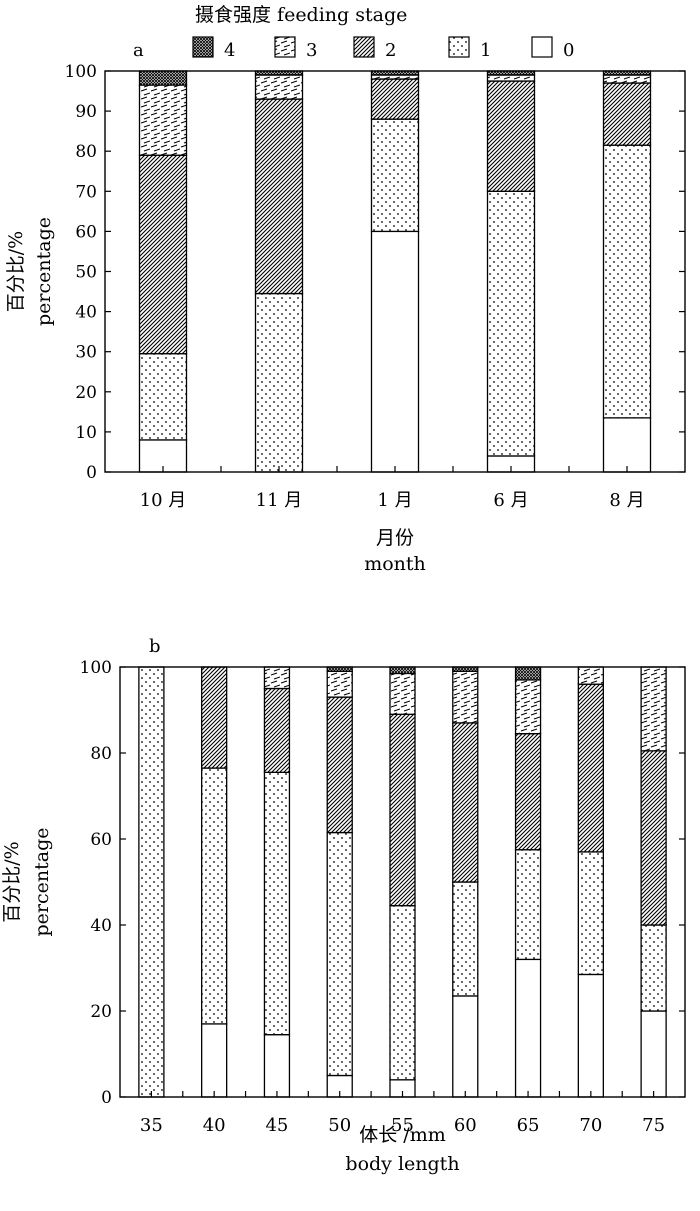  What do you see at coordinates (101, 926) in the screenshot?
I see `y-tick-label: 40` at bounding box center [101, 926].